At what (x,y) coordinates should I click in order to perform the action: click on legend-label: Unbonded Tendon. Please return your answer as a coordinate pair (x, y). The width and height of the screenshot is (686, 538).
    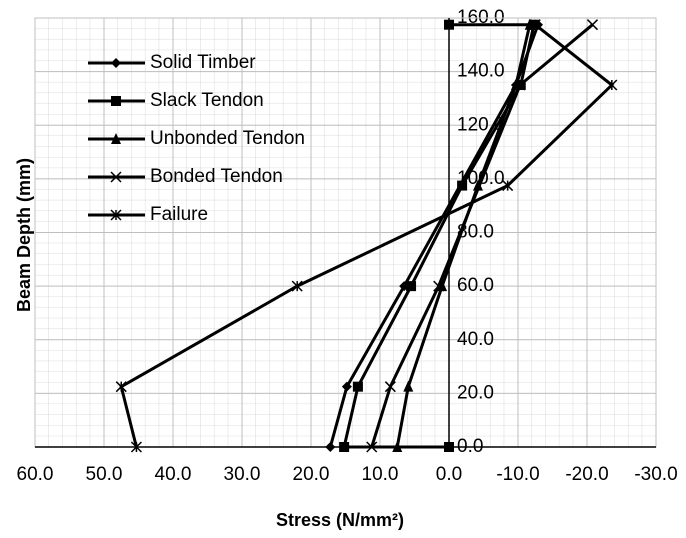
    Looking at the image, I should click on (227, 138).